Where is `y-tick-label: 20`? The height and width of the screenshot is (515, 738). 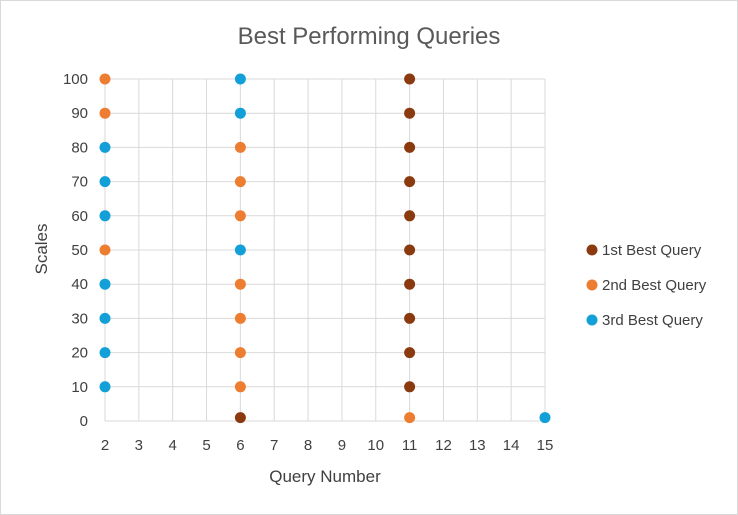
y-tick-label: 20 is located at coordinates (79, 353).